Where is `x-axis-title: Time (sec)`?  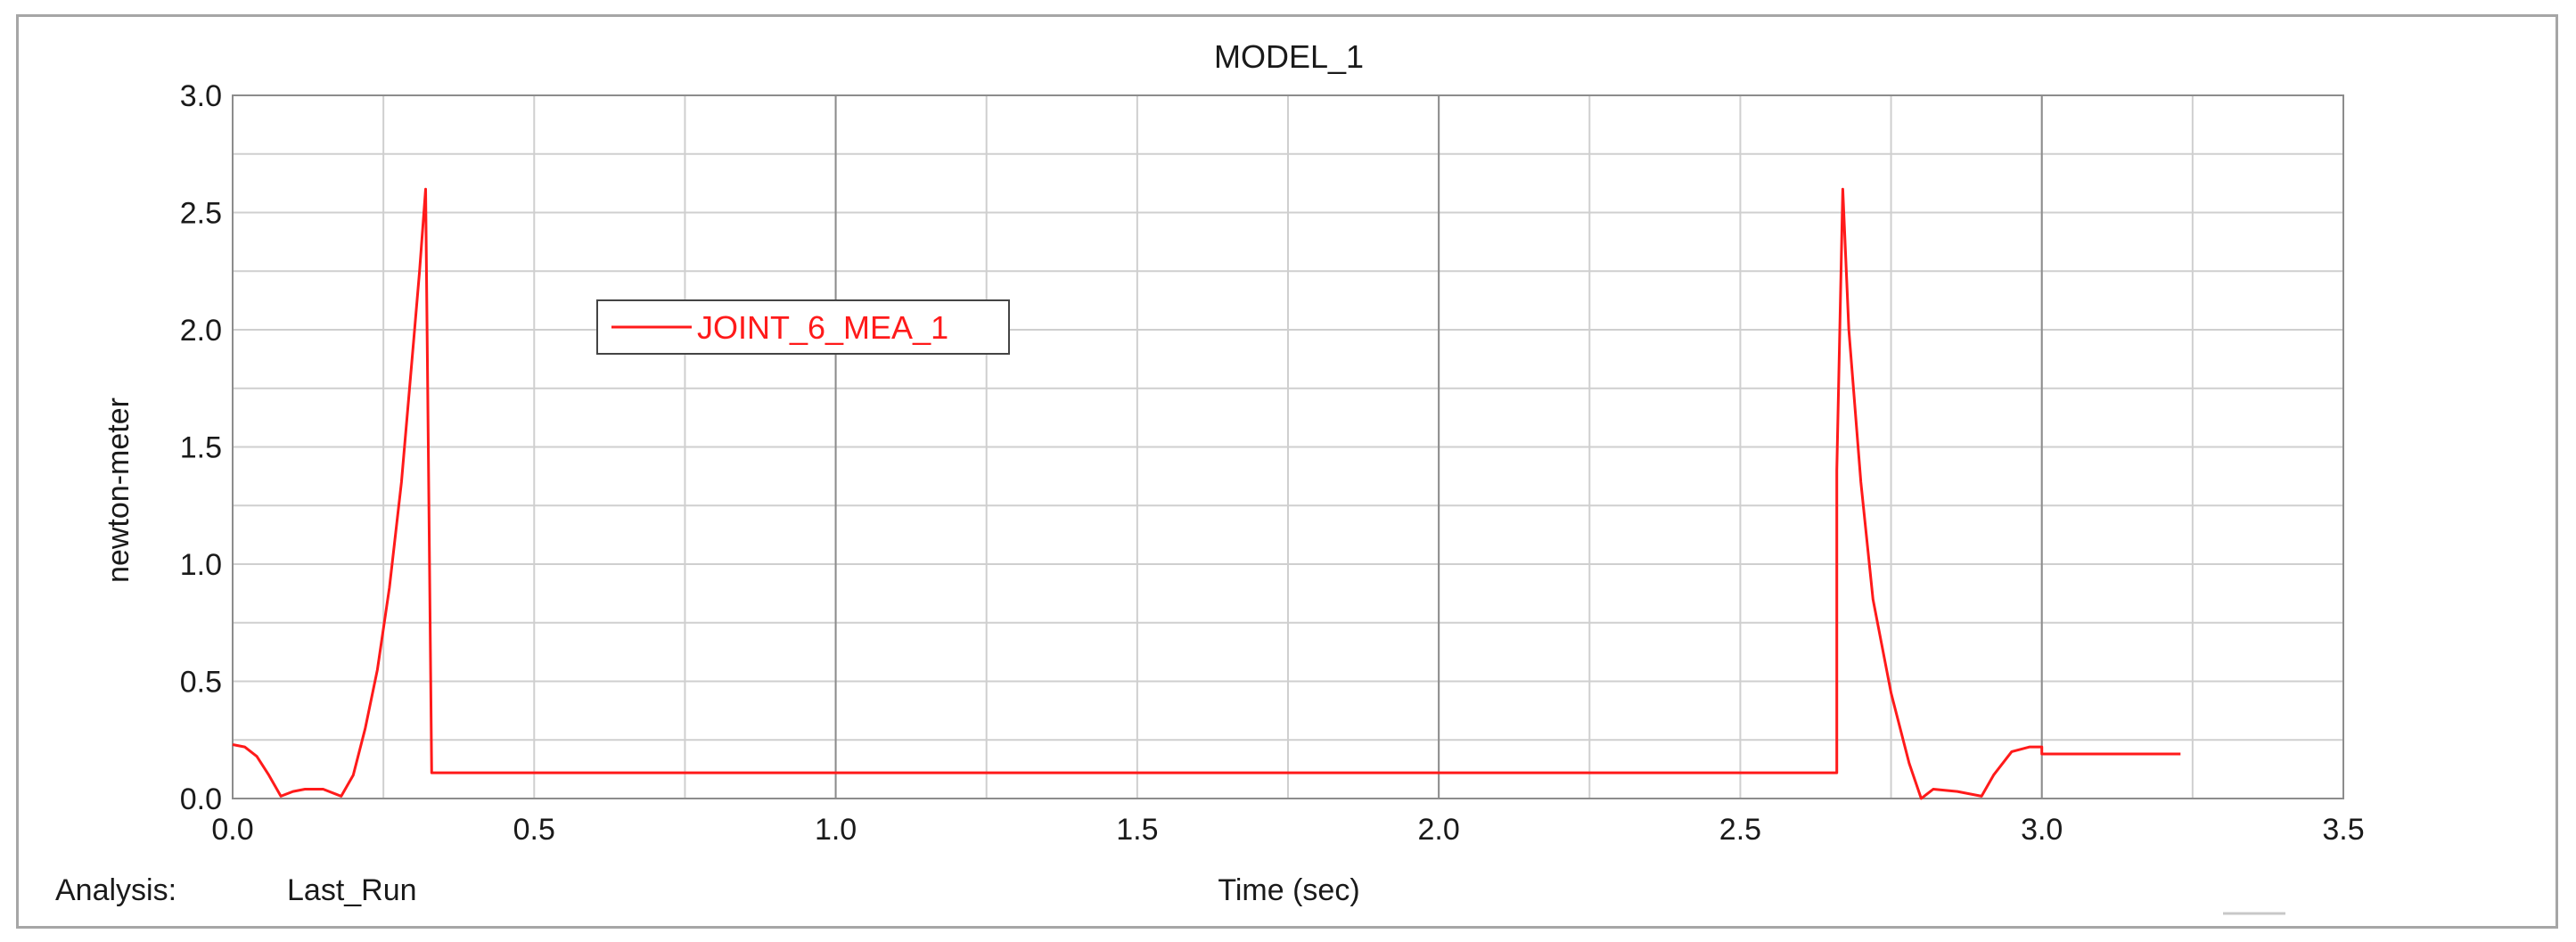 x-axis-title: Time (sec) is located at coordinates (1288, 890).